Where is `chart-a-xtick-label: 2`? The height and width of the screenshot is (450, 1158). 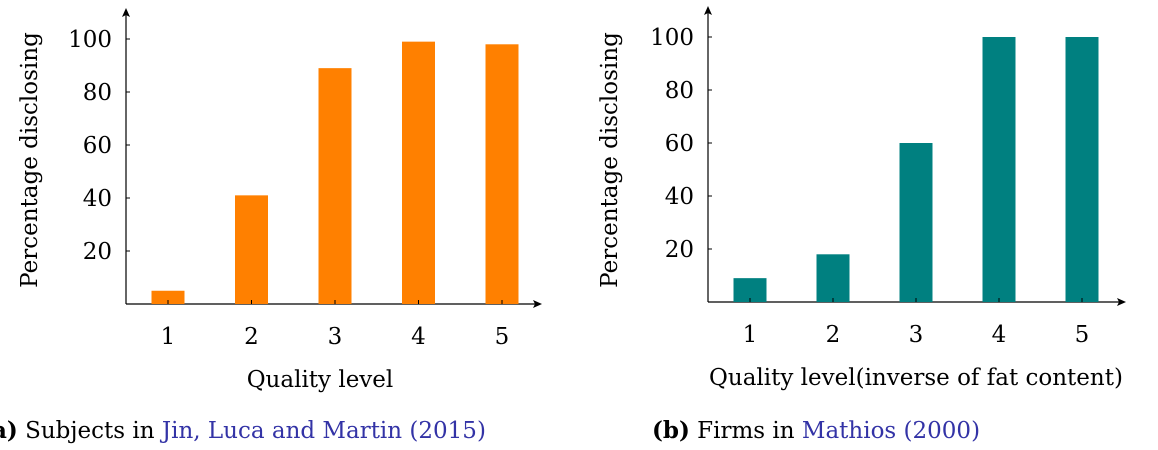
chart-a-xtick-label: 2 is located at coordinates (251, 337).